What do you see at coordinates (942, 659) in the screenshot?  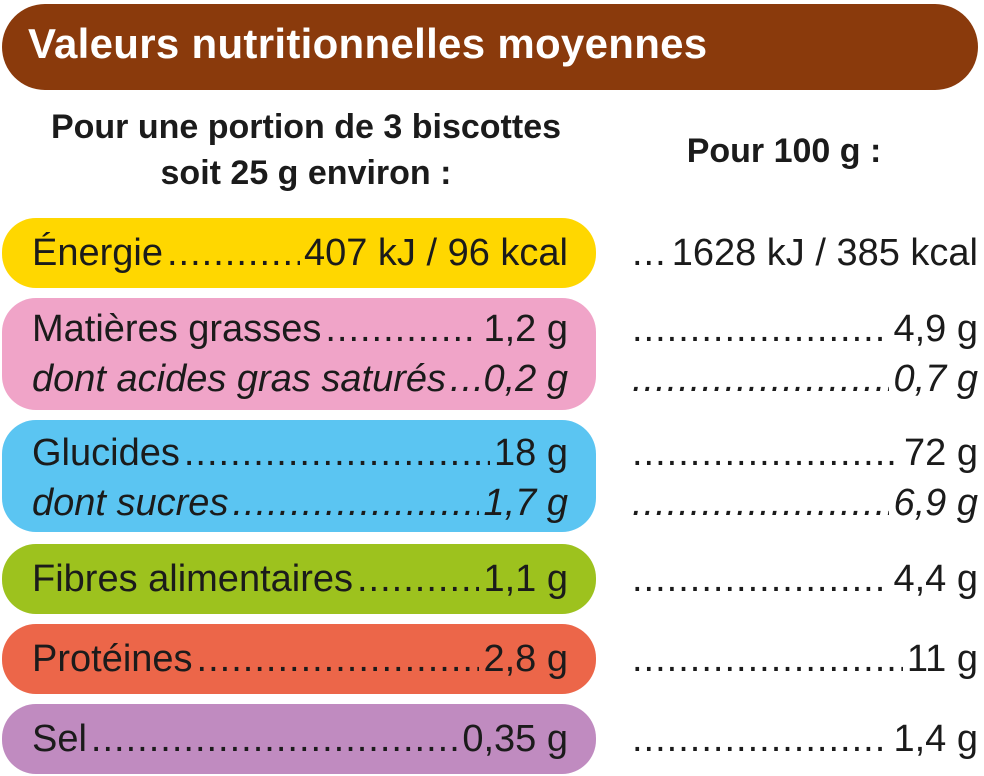 I see `proteines-per100-value: 11 g` at bounding box center [942, 659].